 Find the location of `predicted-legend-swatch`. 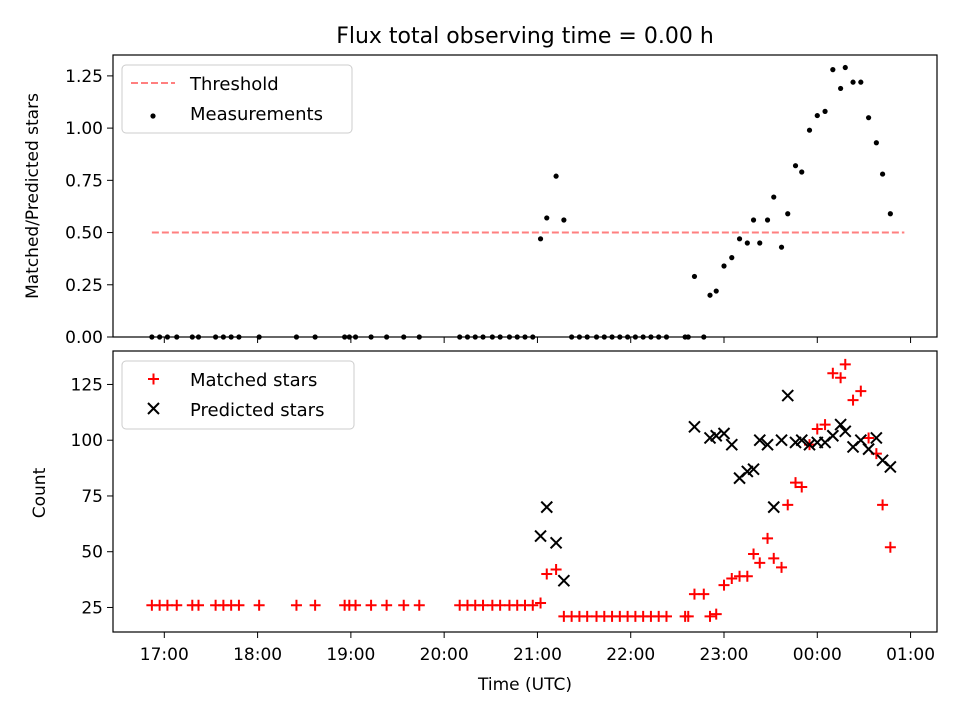

predicted-legend-swatch is located at coordinates (153, 408).